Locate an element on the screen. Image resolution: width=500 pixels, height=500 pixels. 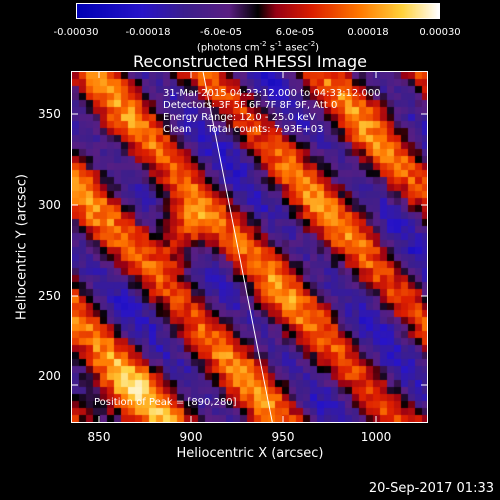
y-axis-label: Heliocentric Y (arcsec) is located at coordinates (22, 247).